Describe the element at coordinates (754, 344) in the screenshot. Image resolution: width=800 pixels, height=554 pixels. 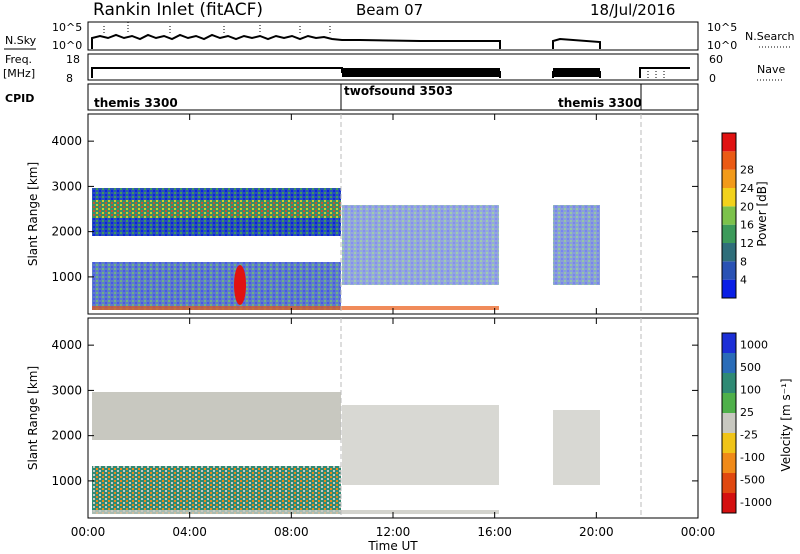
I see `colorbar-tick-label: 1000` at that location.